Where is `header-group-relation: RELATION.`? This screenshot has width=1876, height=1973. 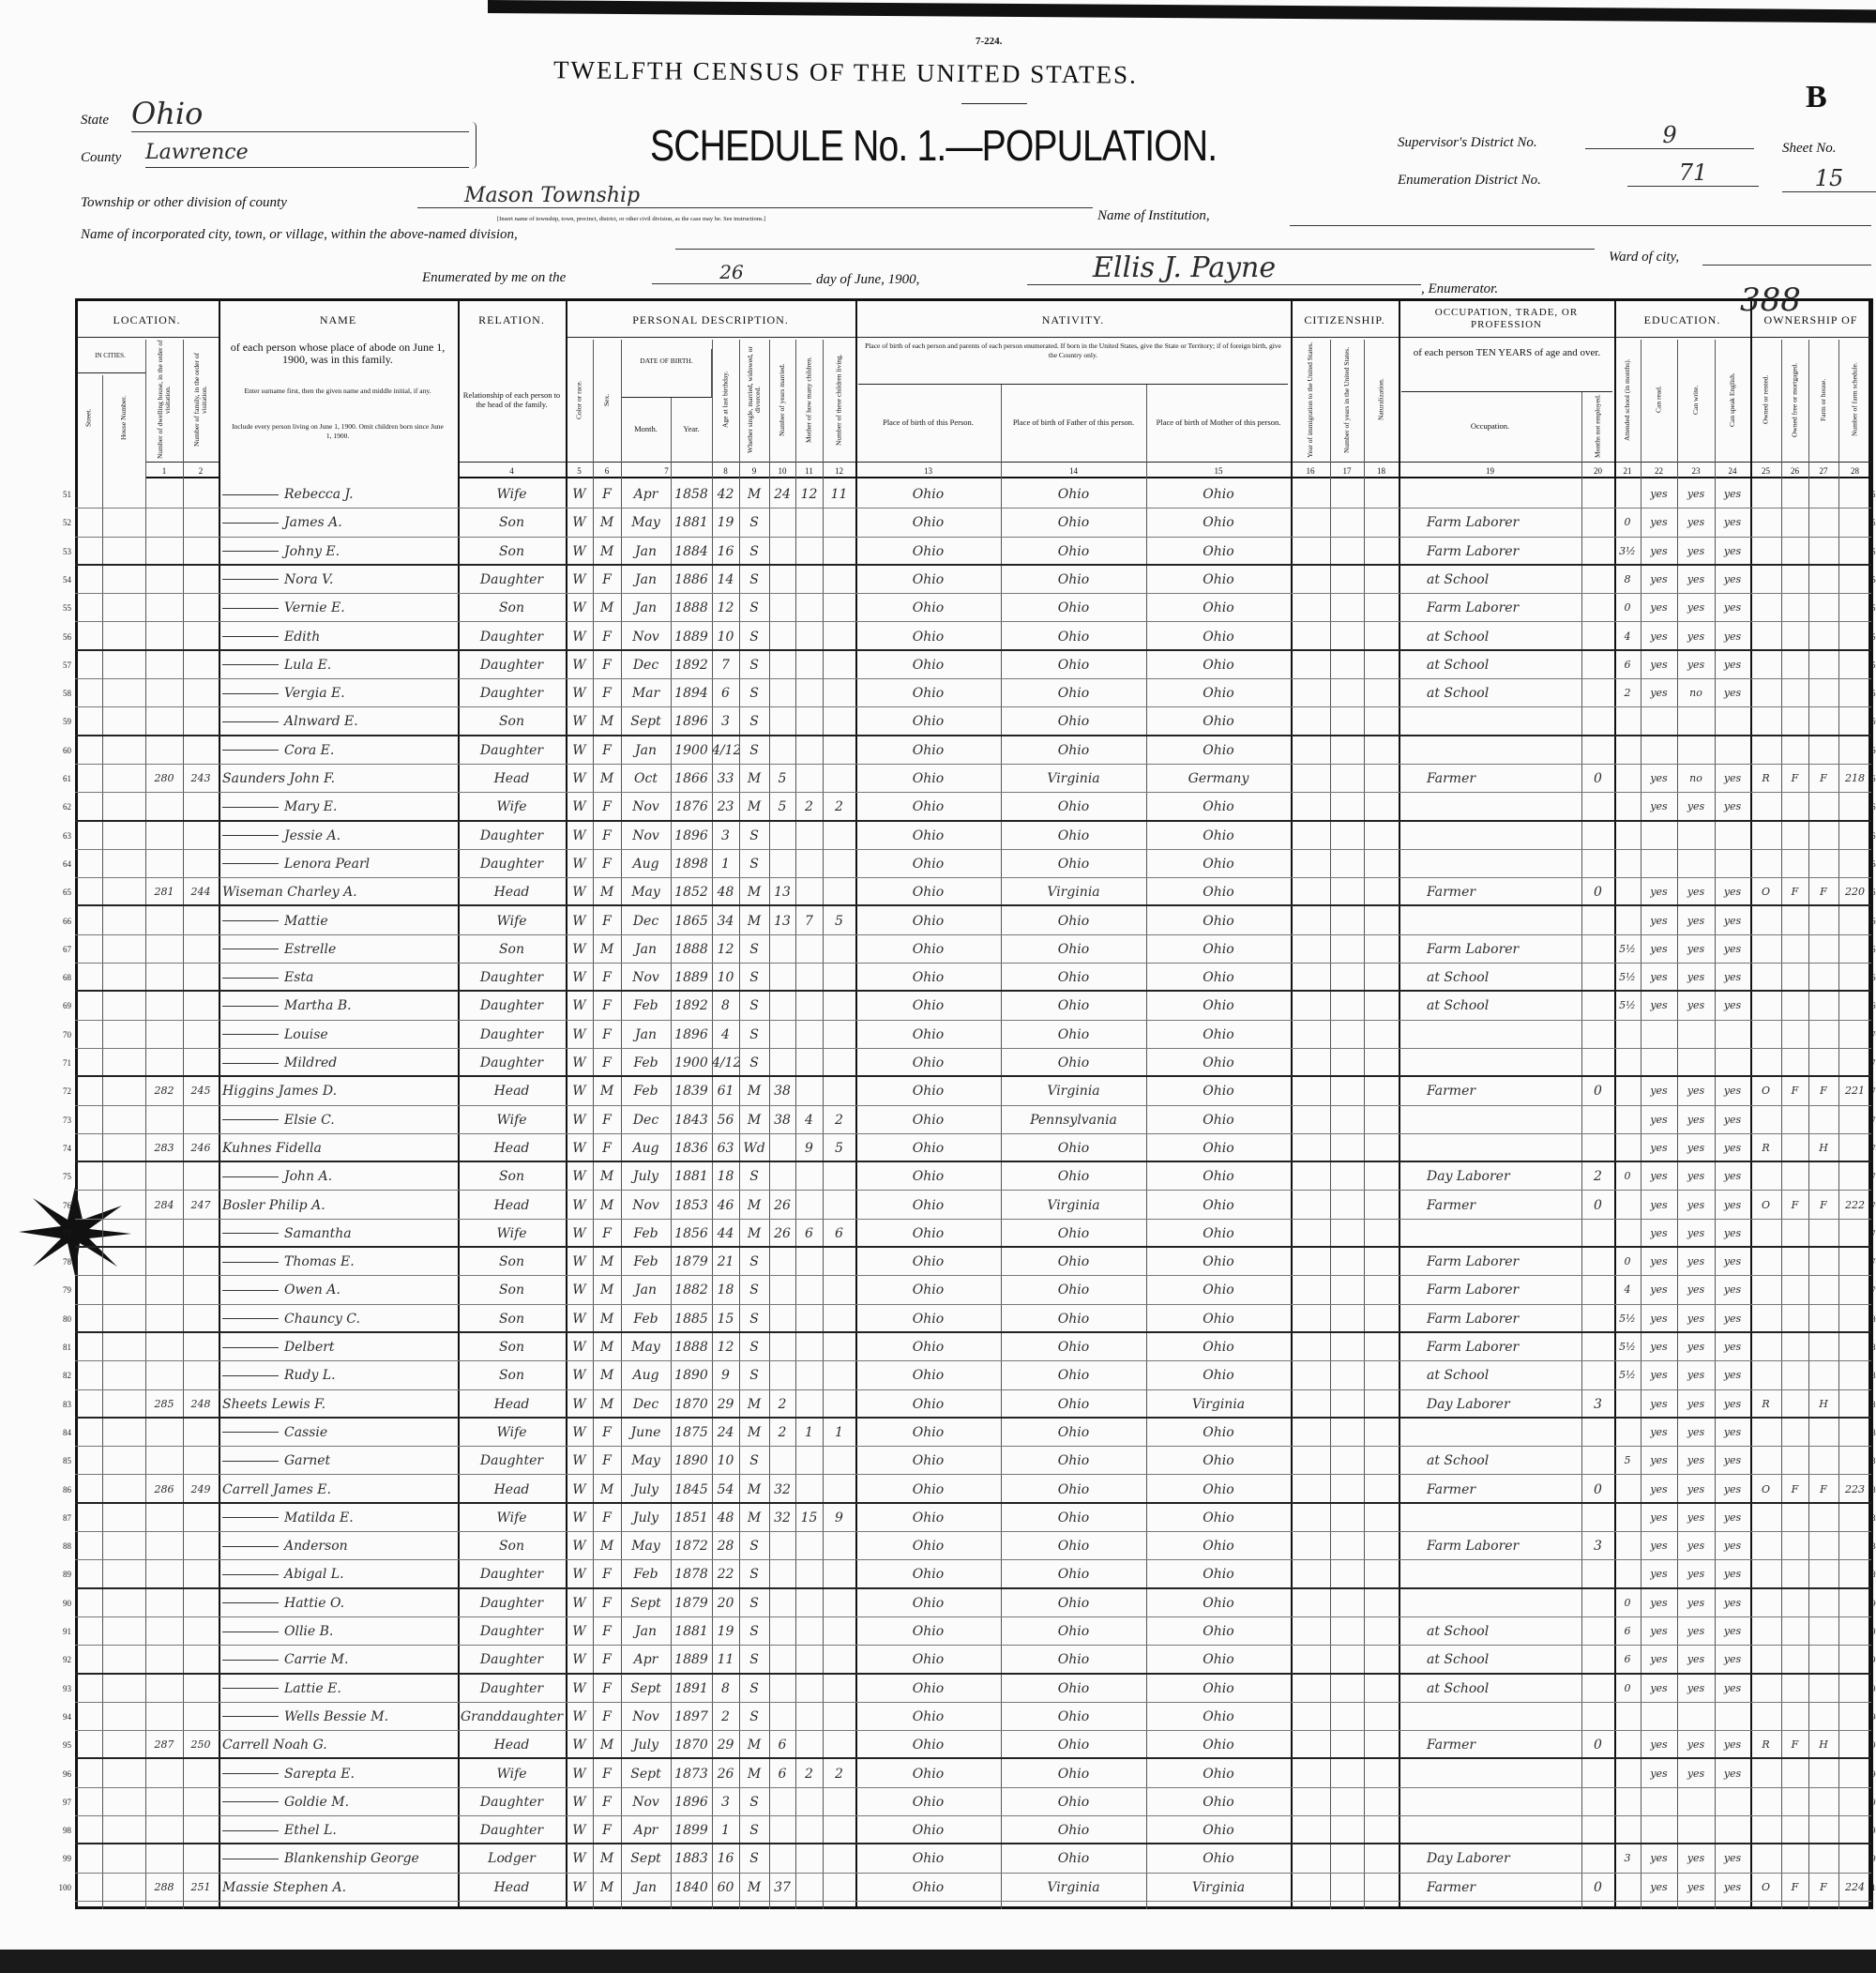
header-group-relation: RELATION. is located at coordinates (511, 319).